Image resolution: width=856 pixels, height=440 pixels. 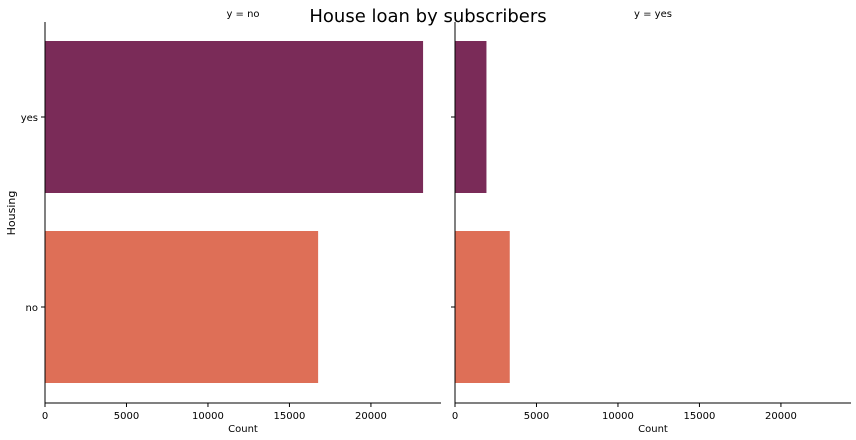 What do you see at coordinates (471, 117) in the screenshot?
I see `bar-yes` at bounding box center [471, 117].